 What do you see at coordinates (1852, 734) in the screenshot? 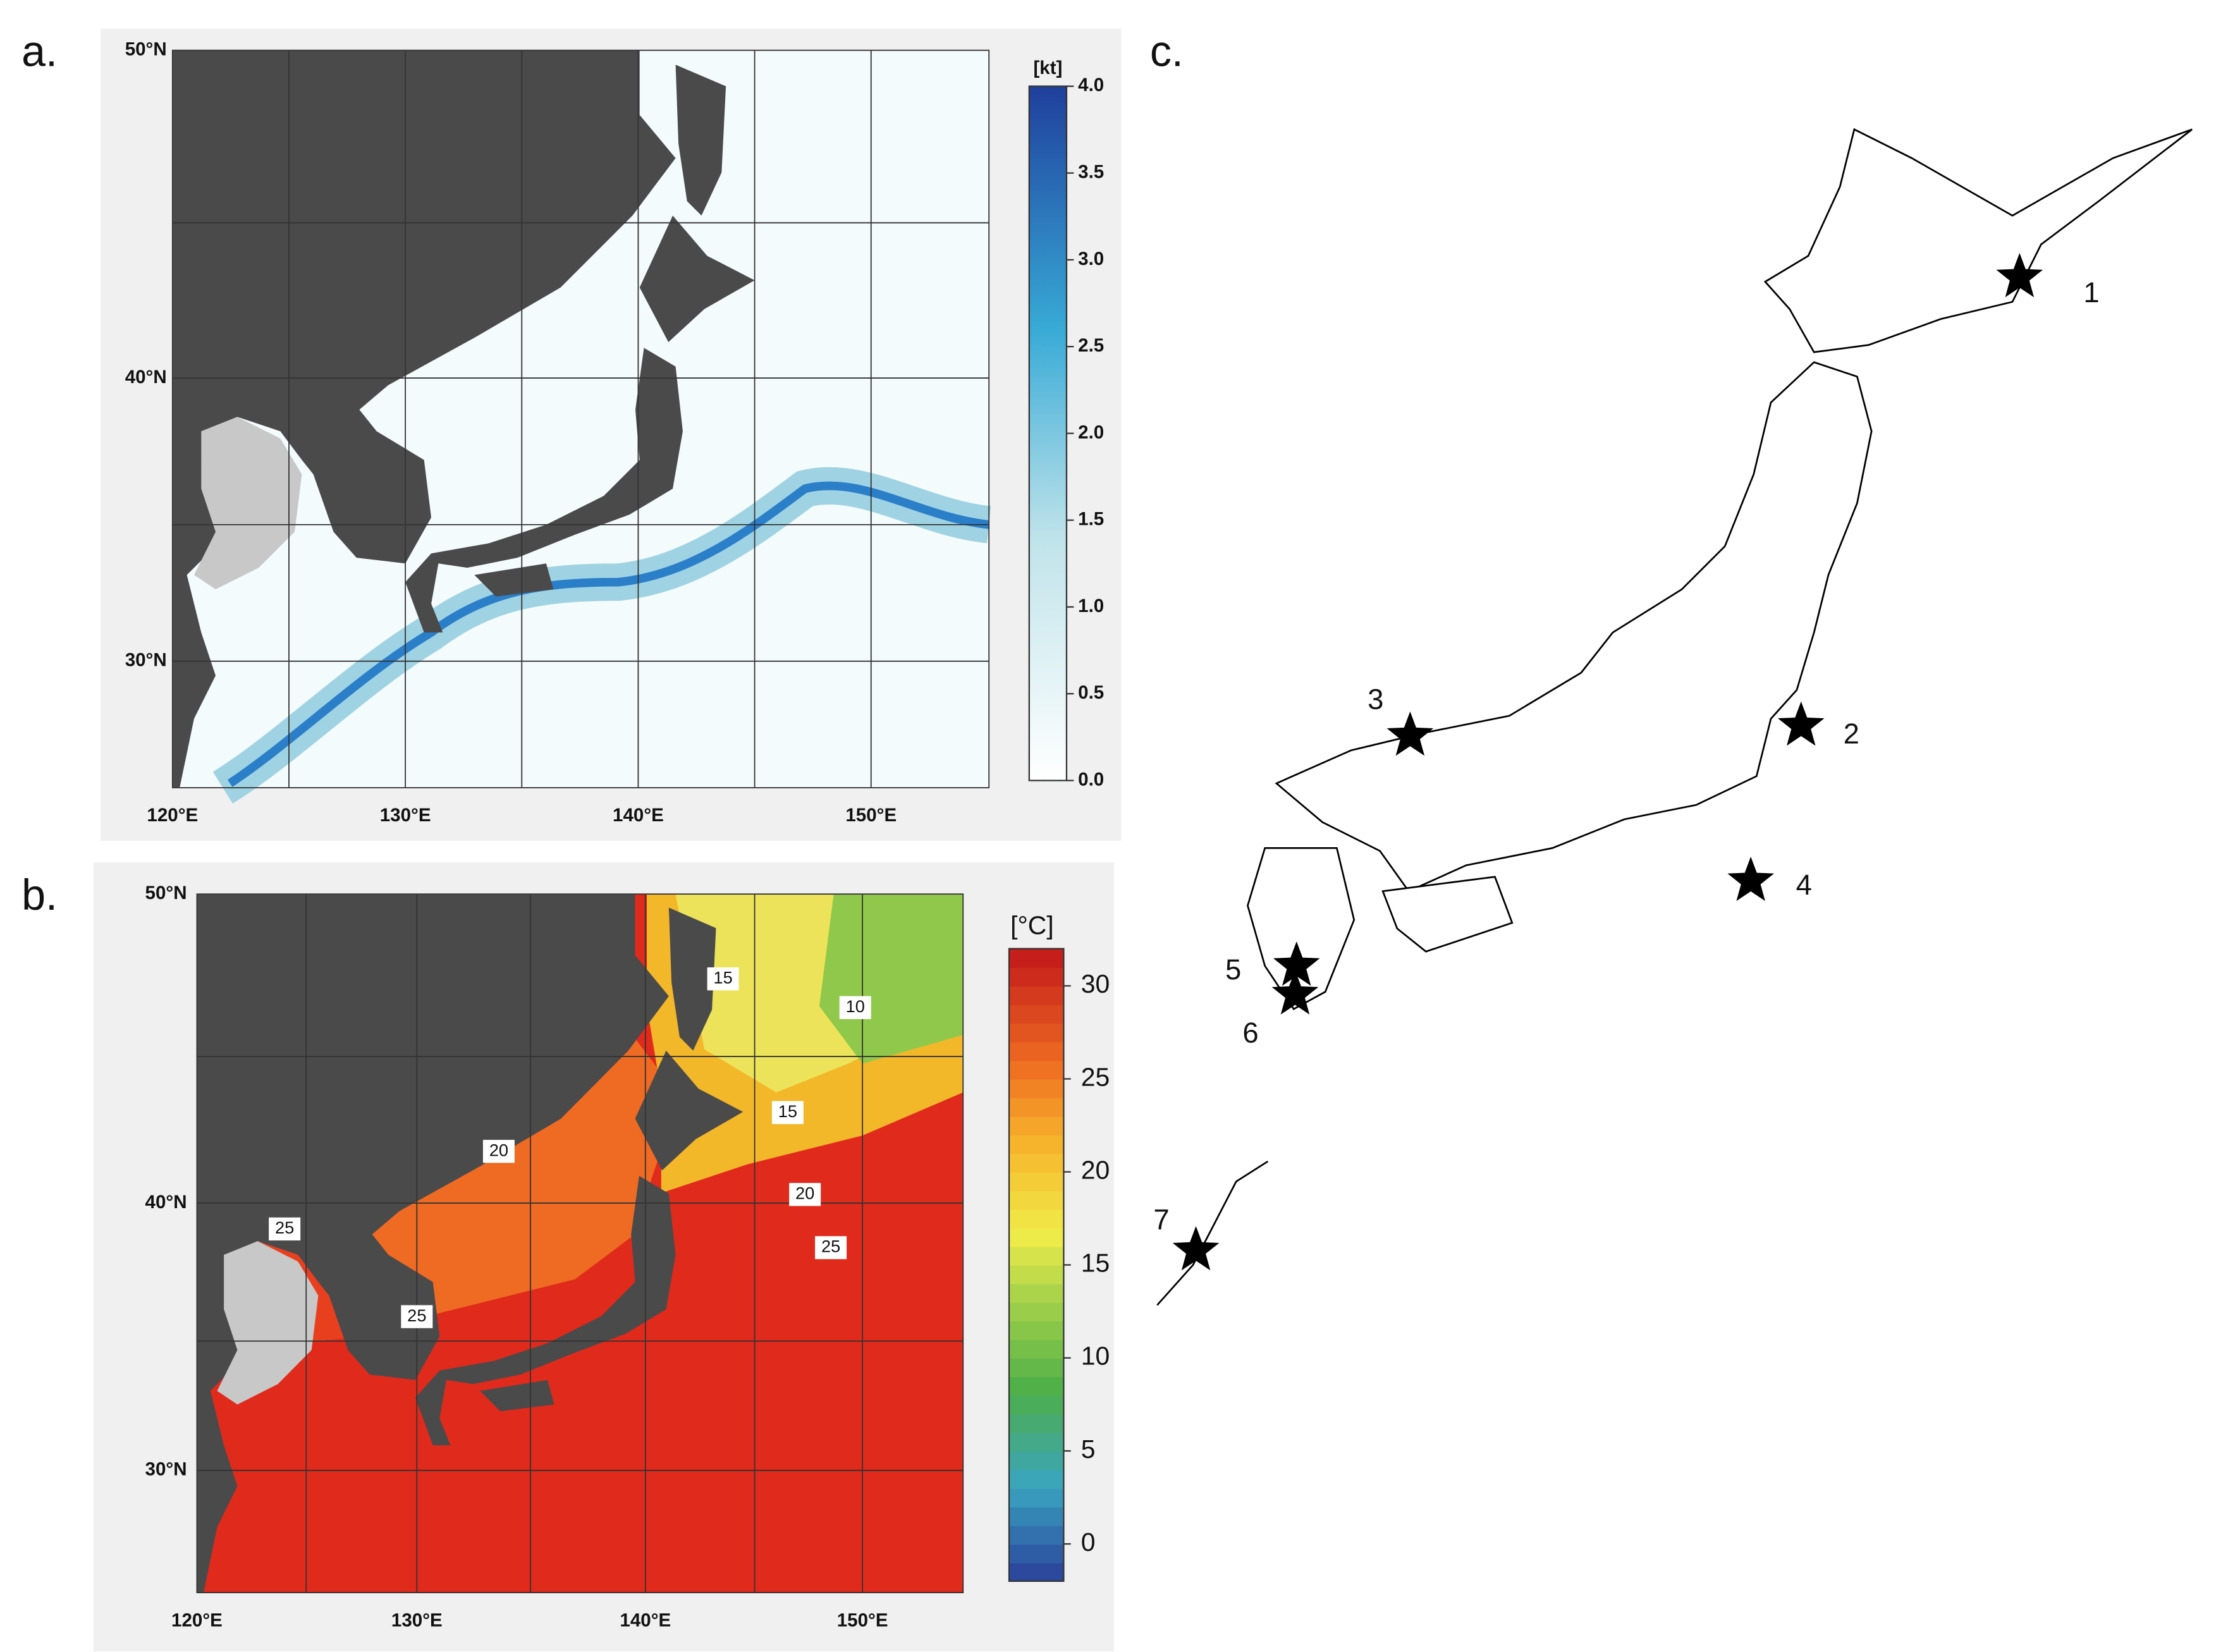
I see `site-label: 2` at bounding box center [1852, 734].